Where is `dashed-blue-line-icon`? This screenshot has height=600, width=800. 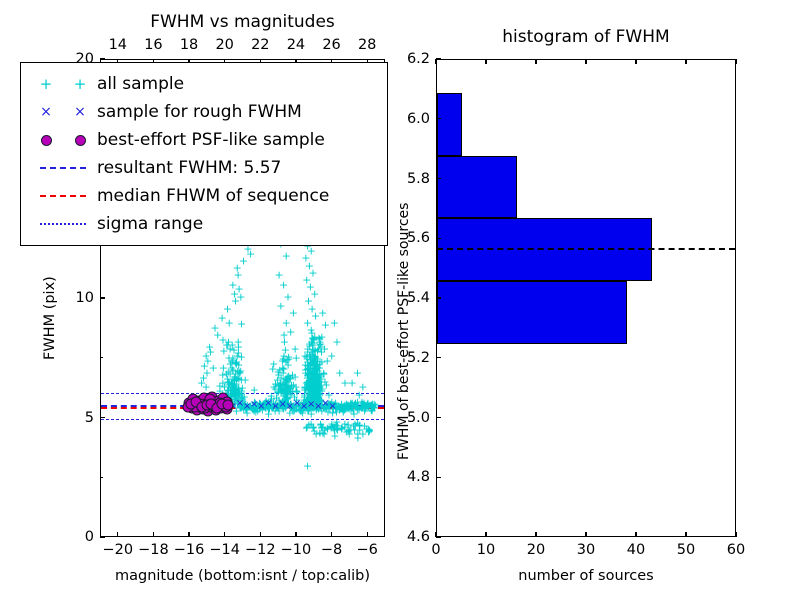 dashed-blue-line-icon is located at coordinates (63, 168).